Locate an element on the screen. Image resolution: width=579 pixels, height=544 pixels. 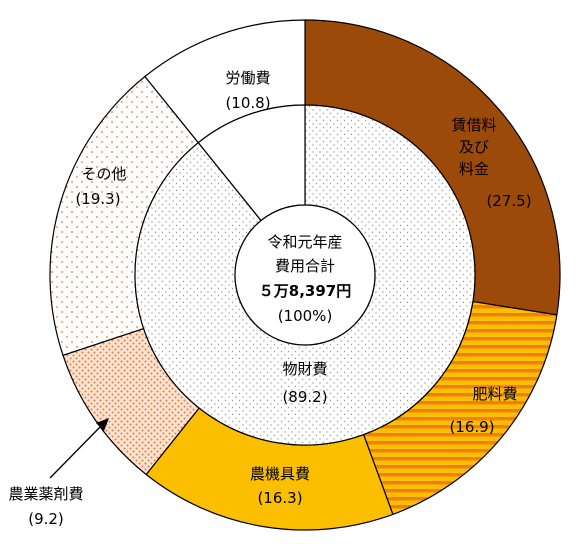
label-other: その他 is located at coordinates (103, 174).